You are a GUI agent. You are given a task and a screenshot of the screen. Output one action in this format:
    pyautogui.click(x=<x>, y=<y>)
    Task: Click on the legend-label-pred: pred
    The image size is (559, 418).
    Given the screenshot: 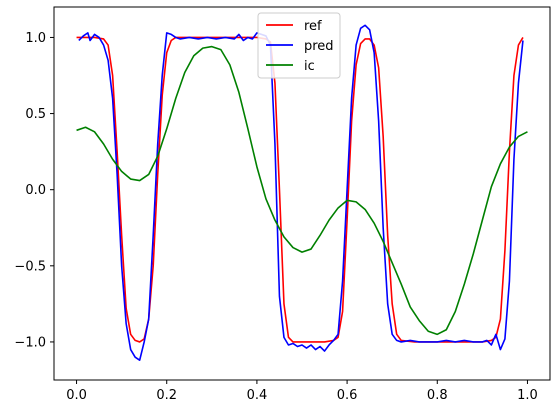 What is the action you would take?
    pyautogui.click(x=319, y=46)
    